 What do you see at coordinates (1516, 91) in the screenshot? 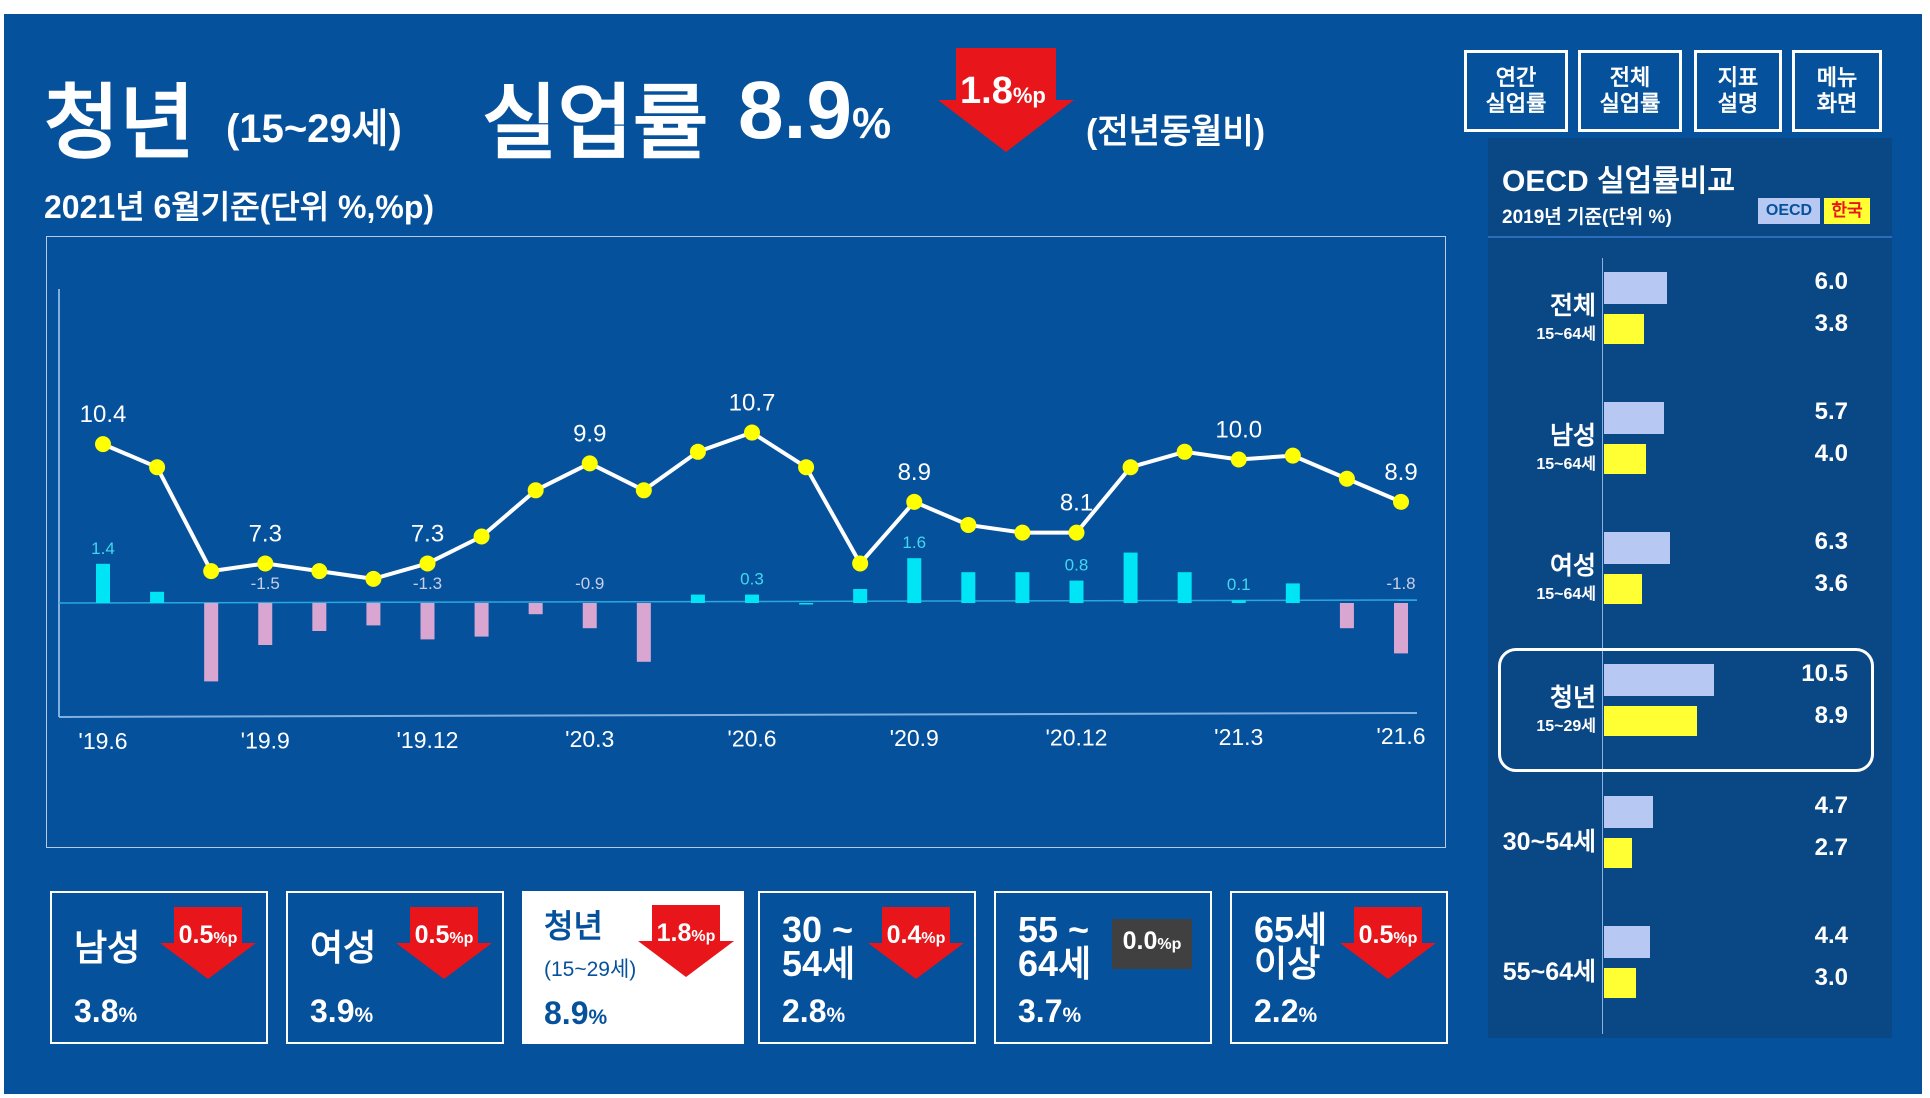
I see `nav-annual-unemployment-button: 연간 실업률` at bounding box center [1516, 91].